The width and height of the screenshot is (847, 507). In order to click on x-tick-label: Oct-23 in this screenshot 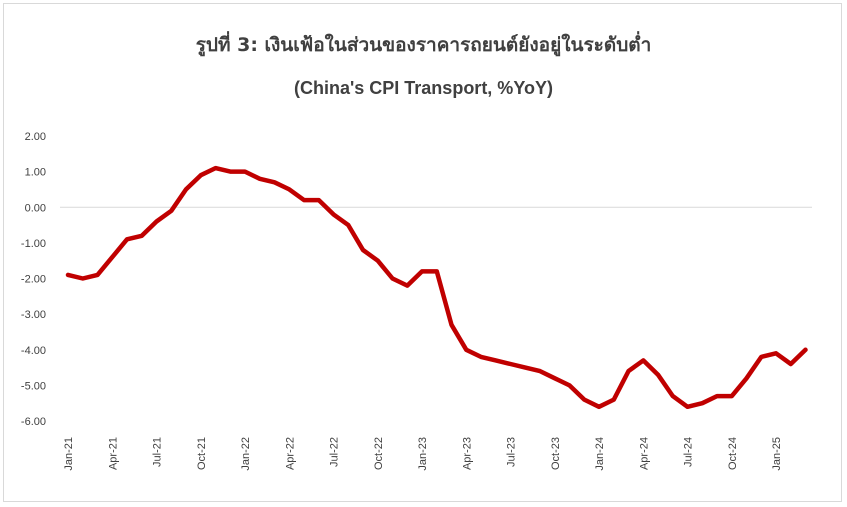, I will do `click(556, 453)`.